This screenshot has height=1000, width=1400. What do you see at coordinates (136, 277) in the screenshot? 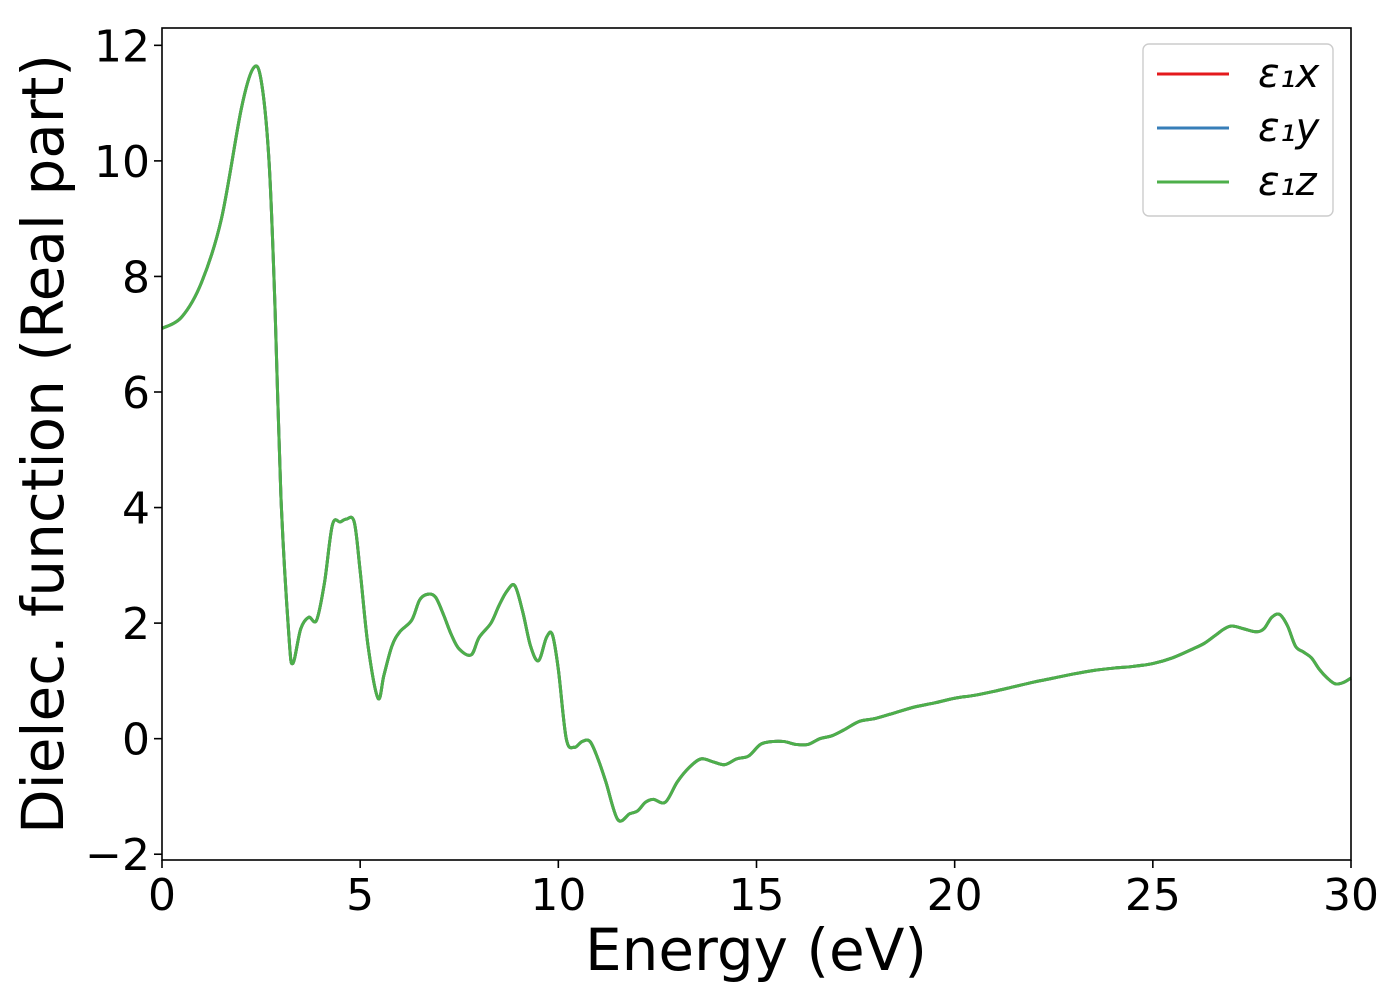
I see `y-tick-label: 8` at bounding box center [136, 277].